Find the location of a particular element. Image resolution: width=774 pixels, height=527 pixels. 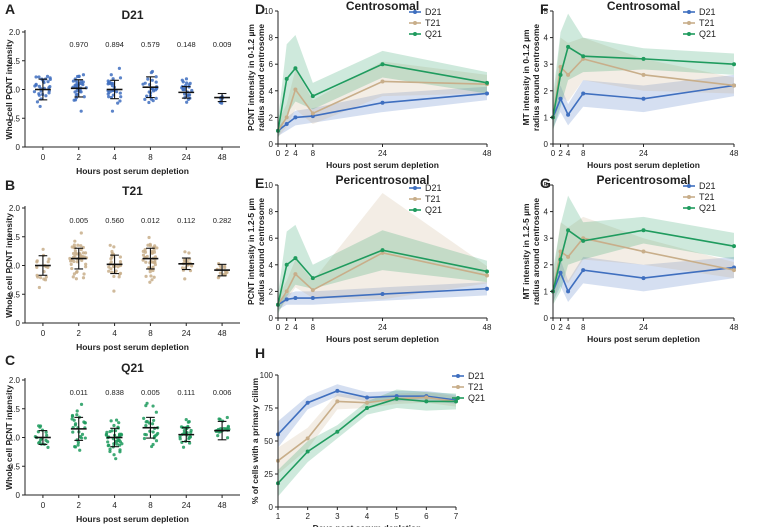

panel-label: C is located at coordinates (10, 360).